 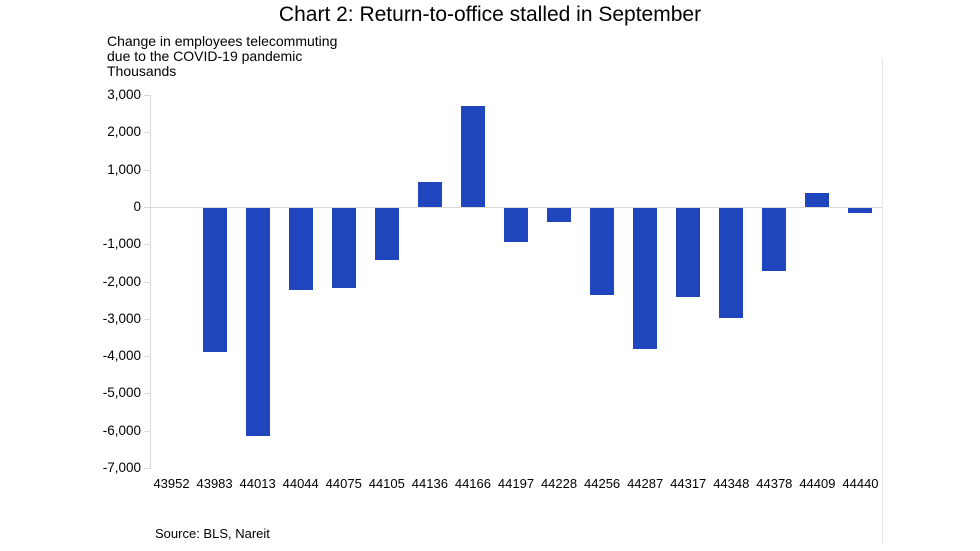 I want to click on y-axis-tick-label: 3,000, so click(x=124, y=94).